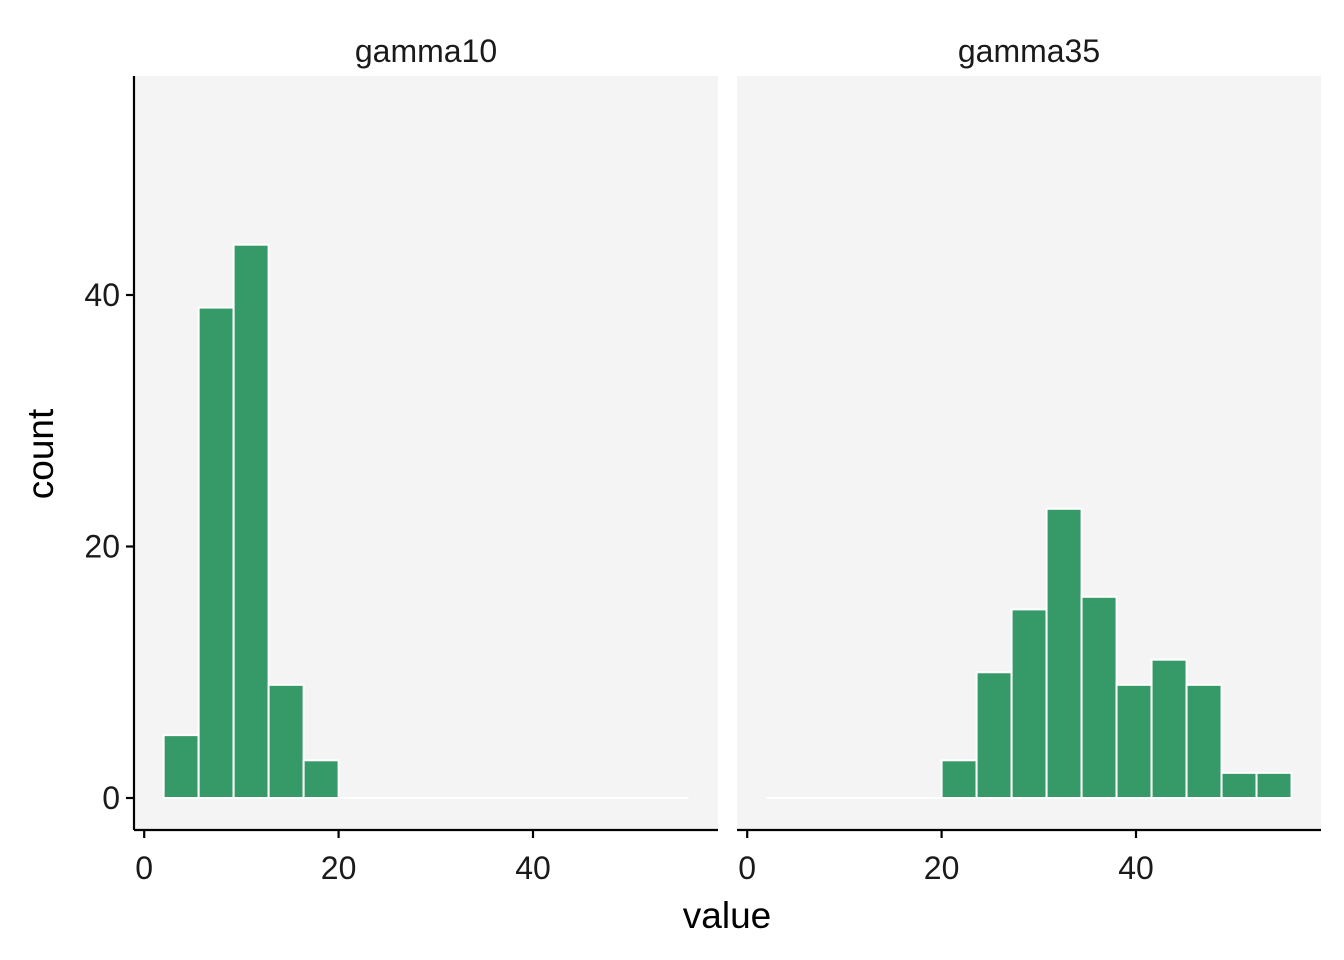 The width and height of the screenshot is (1344, 960). I want to click on y-axis-title: count, so click(40, 453).